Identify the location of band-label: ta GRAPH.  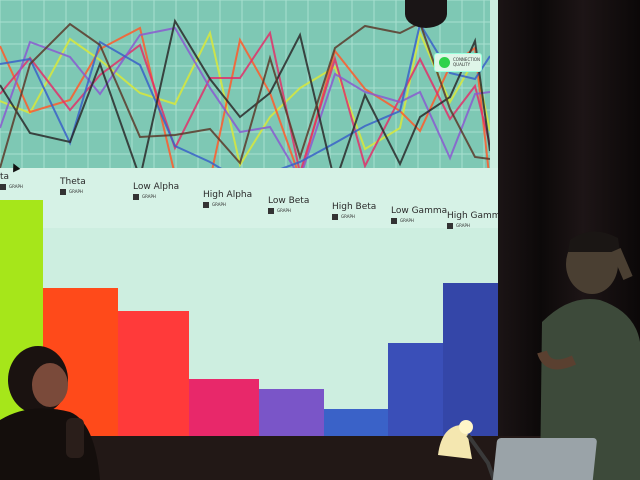
(11, 181).